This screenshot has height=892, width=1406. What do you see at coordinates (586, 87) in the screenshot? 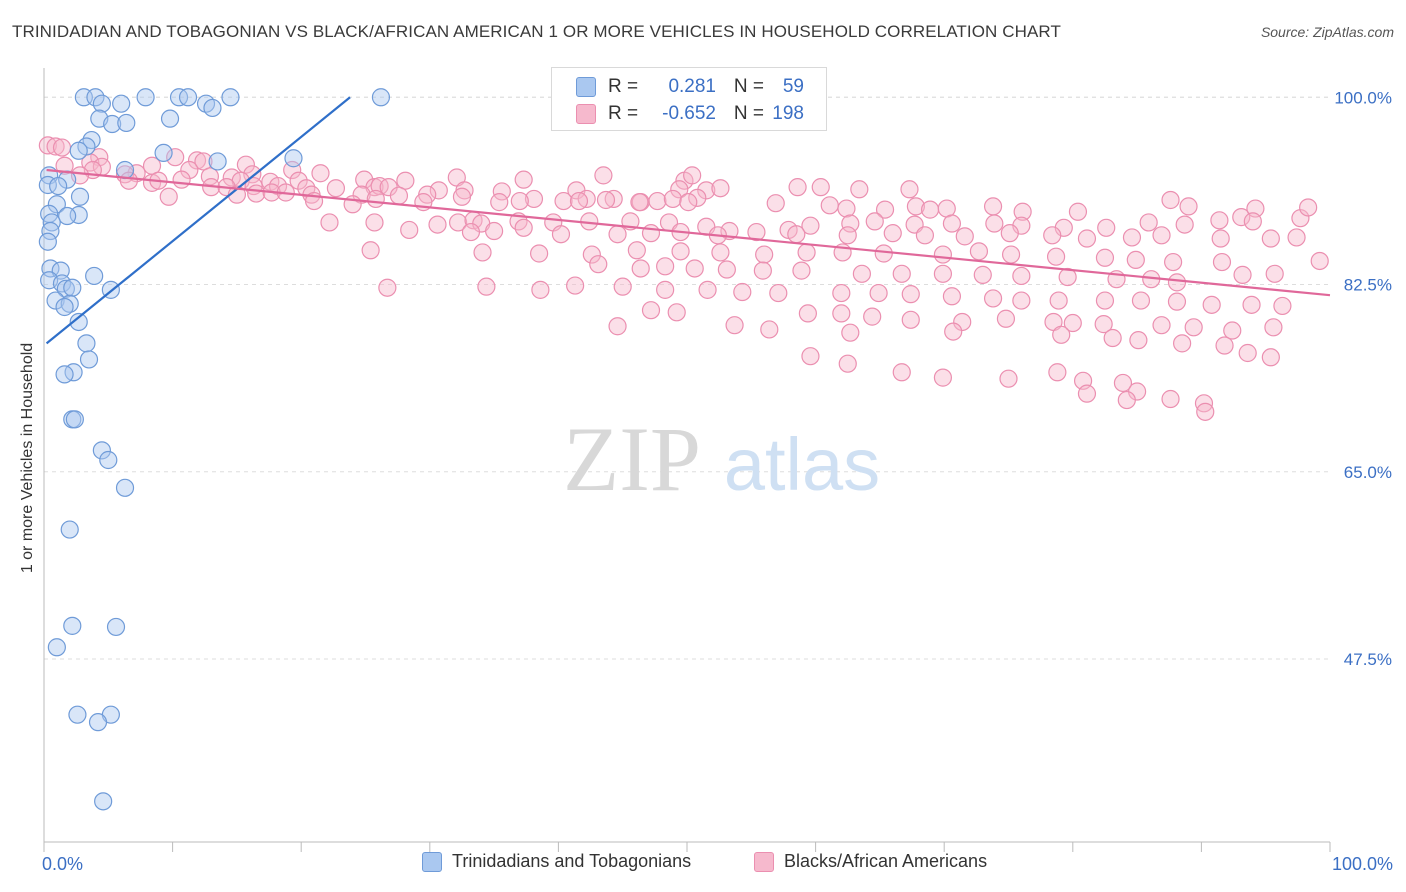
I see `legend-swatch-blue` at bounding box center [586, 87].